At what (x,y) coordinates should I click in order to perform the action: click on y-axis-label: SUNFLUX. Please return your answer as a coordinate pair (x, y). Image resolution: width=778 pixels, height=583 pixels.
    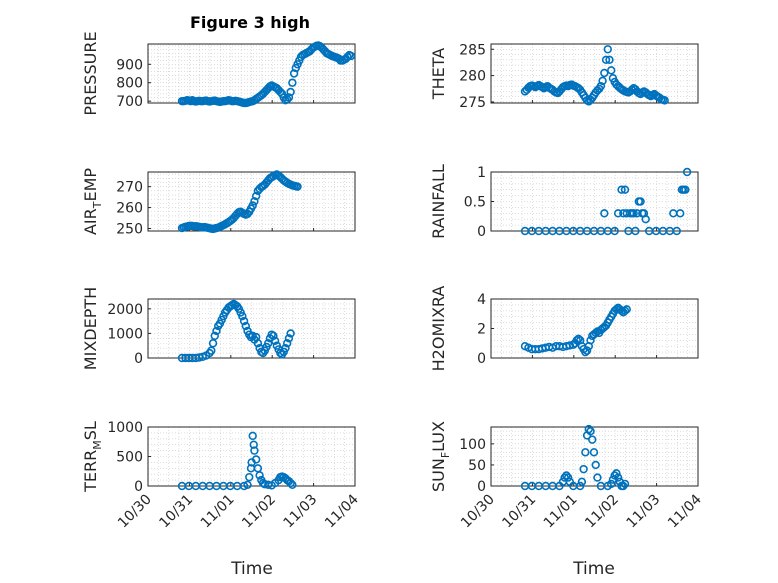
    Looking at the image, I should click on (440, 456).